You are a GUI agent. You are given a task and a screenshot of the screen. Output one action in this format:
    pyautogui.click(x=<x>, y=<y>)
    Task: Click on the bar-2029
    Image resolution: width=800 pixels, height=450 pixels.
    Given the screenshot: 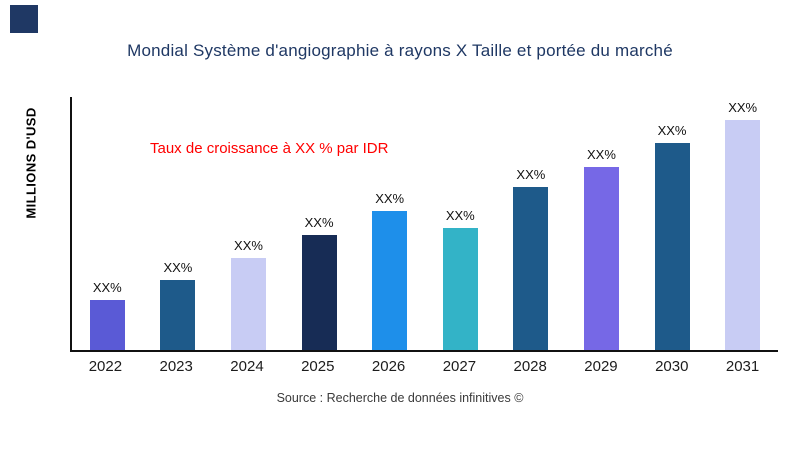 What is the action you would take?
    pyautogui.click(x=601, y=258)
    